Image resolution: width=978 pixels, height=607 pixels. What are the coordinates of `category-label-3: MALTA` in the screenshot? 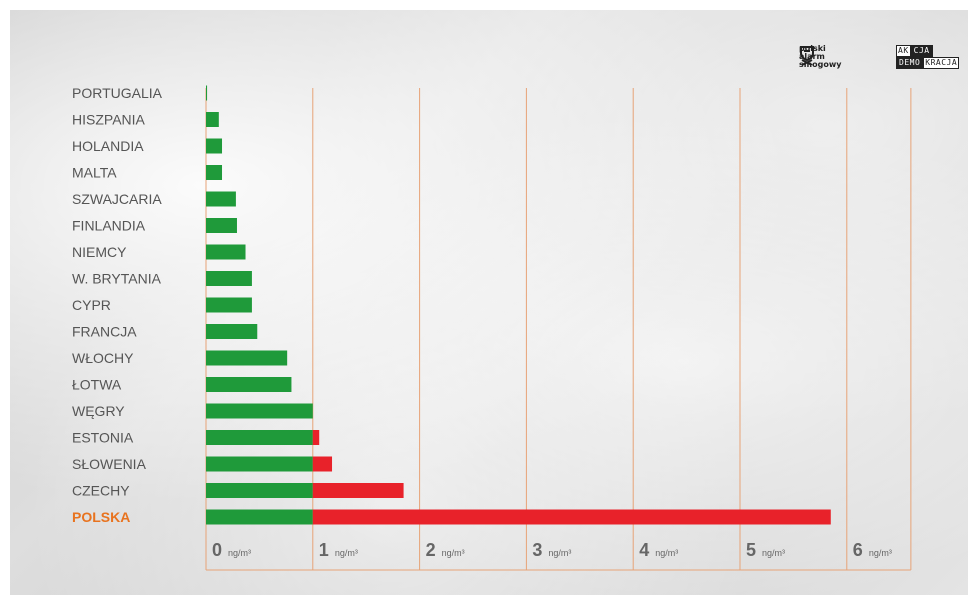 It's located at (94, 173).